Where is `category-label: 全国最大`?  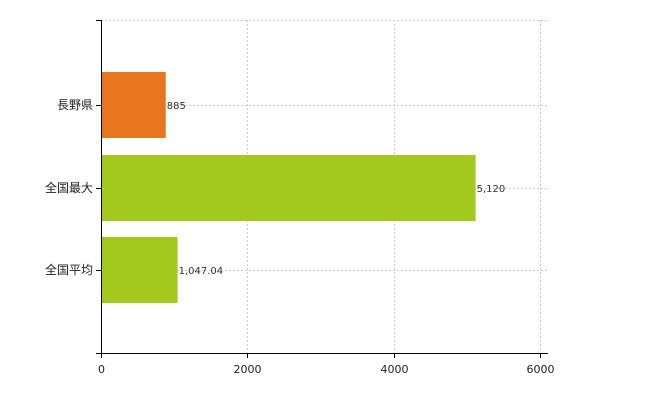 category-label: 全国最大 is located at coordinates (69, 187).